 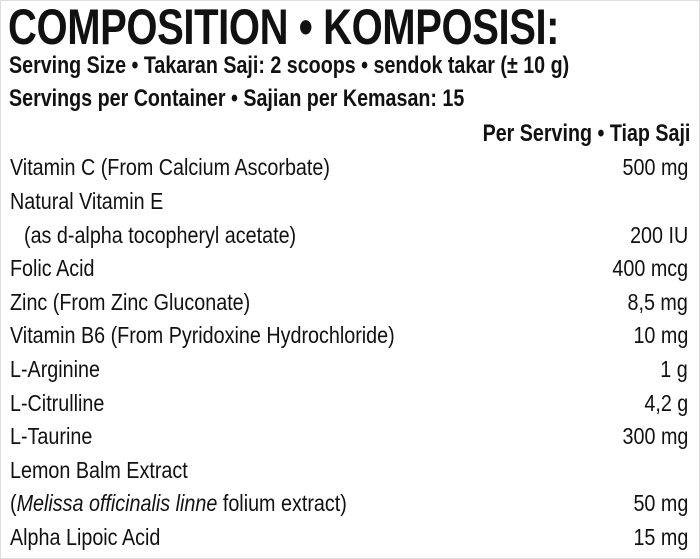 I want to click on ingredient-name: L-Arginine, so click(x=55, y=369).